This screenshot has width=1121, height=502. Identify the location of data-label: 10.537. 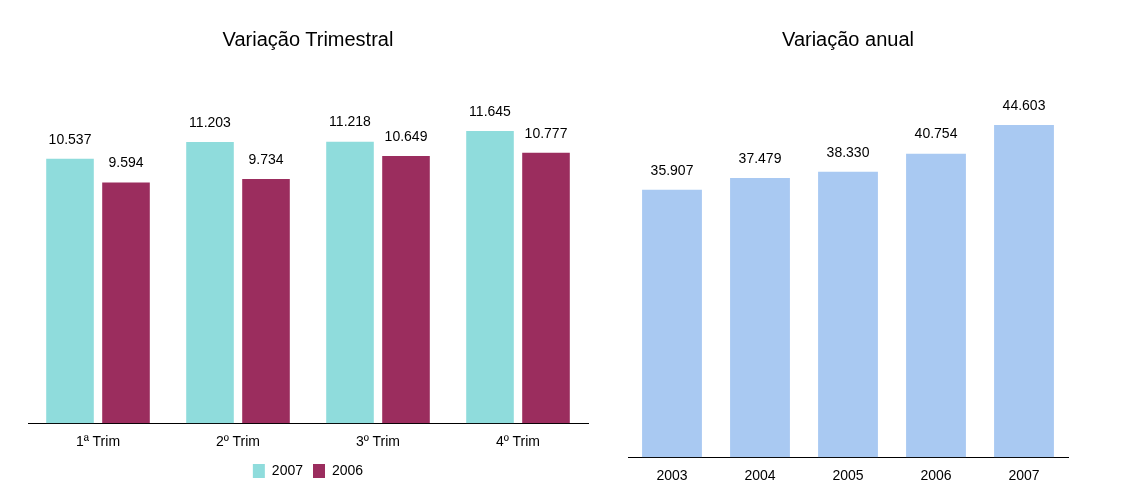
(70, 138).